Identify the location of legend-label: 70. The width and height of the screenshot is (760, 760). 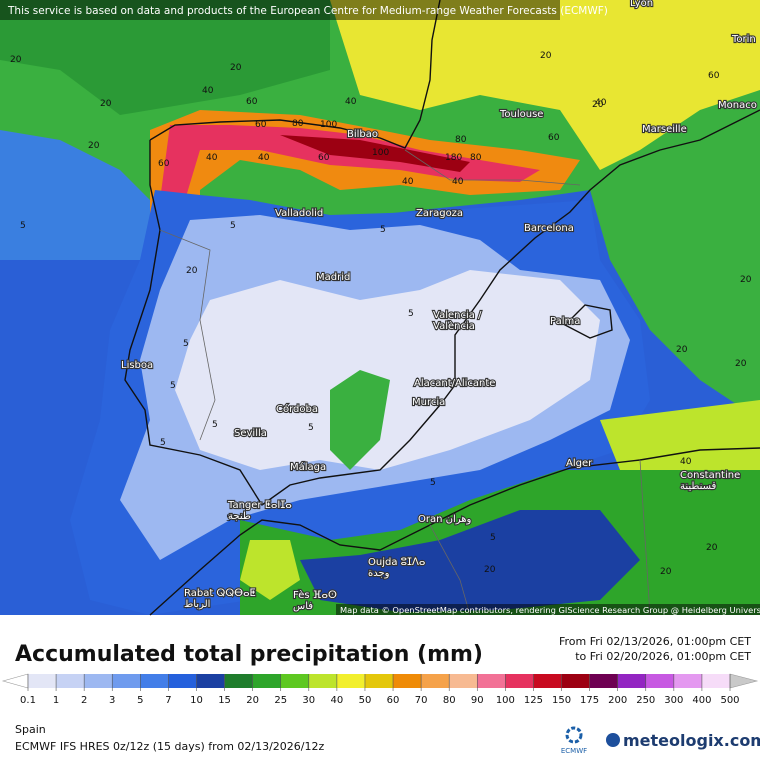
(421, 700).